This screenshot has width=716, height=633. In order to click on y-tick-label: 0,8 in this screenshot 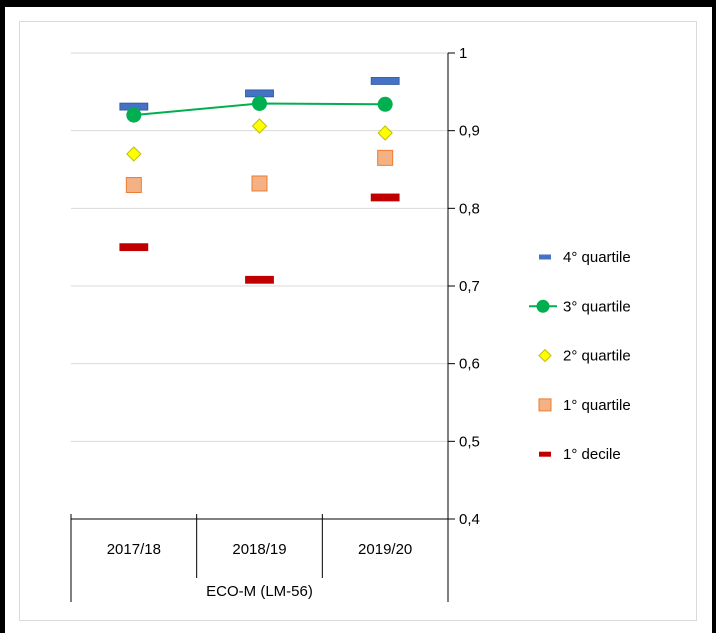, I will do `click(469, 208)`.